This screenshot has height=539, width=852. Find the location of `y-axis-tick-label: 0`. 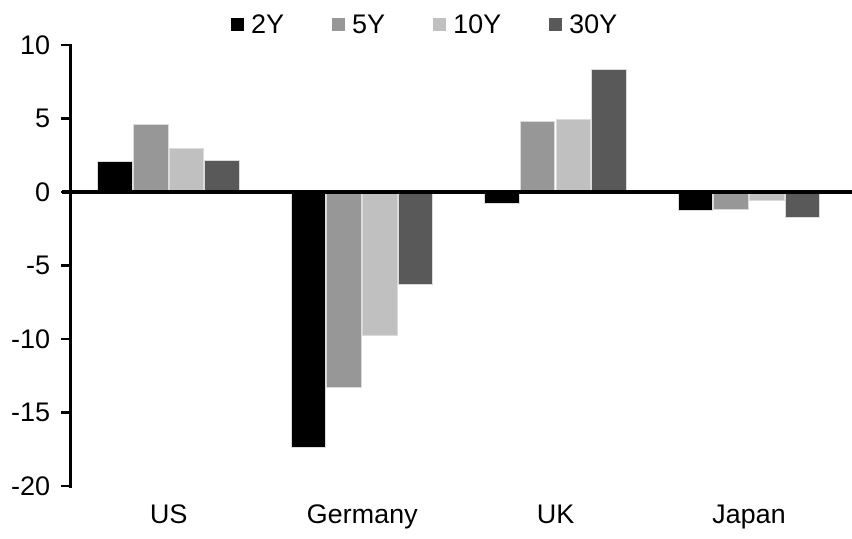

y-axis-tick-label: 0 is located at coordinates (42, 191).